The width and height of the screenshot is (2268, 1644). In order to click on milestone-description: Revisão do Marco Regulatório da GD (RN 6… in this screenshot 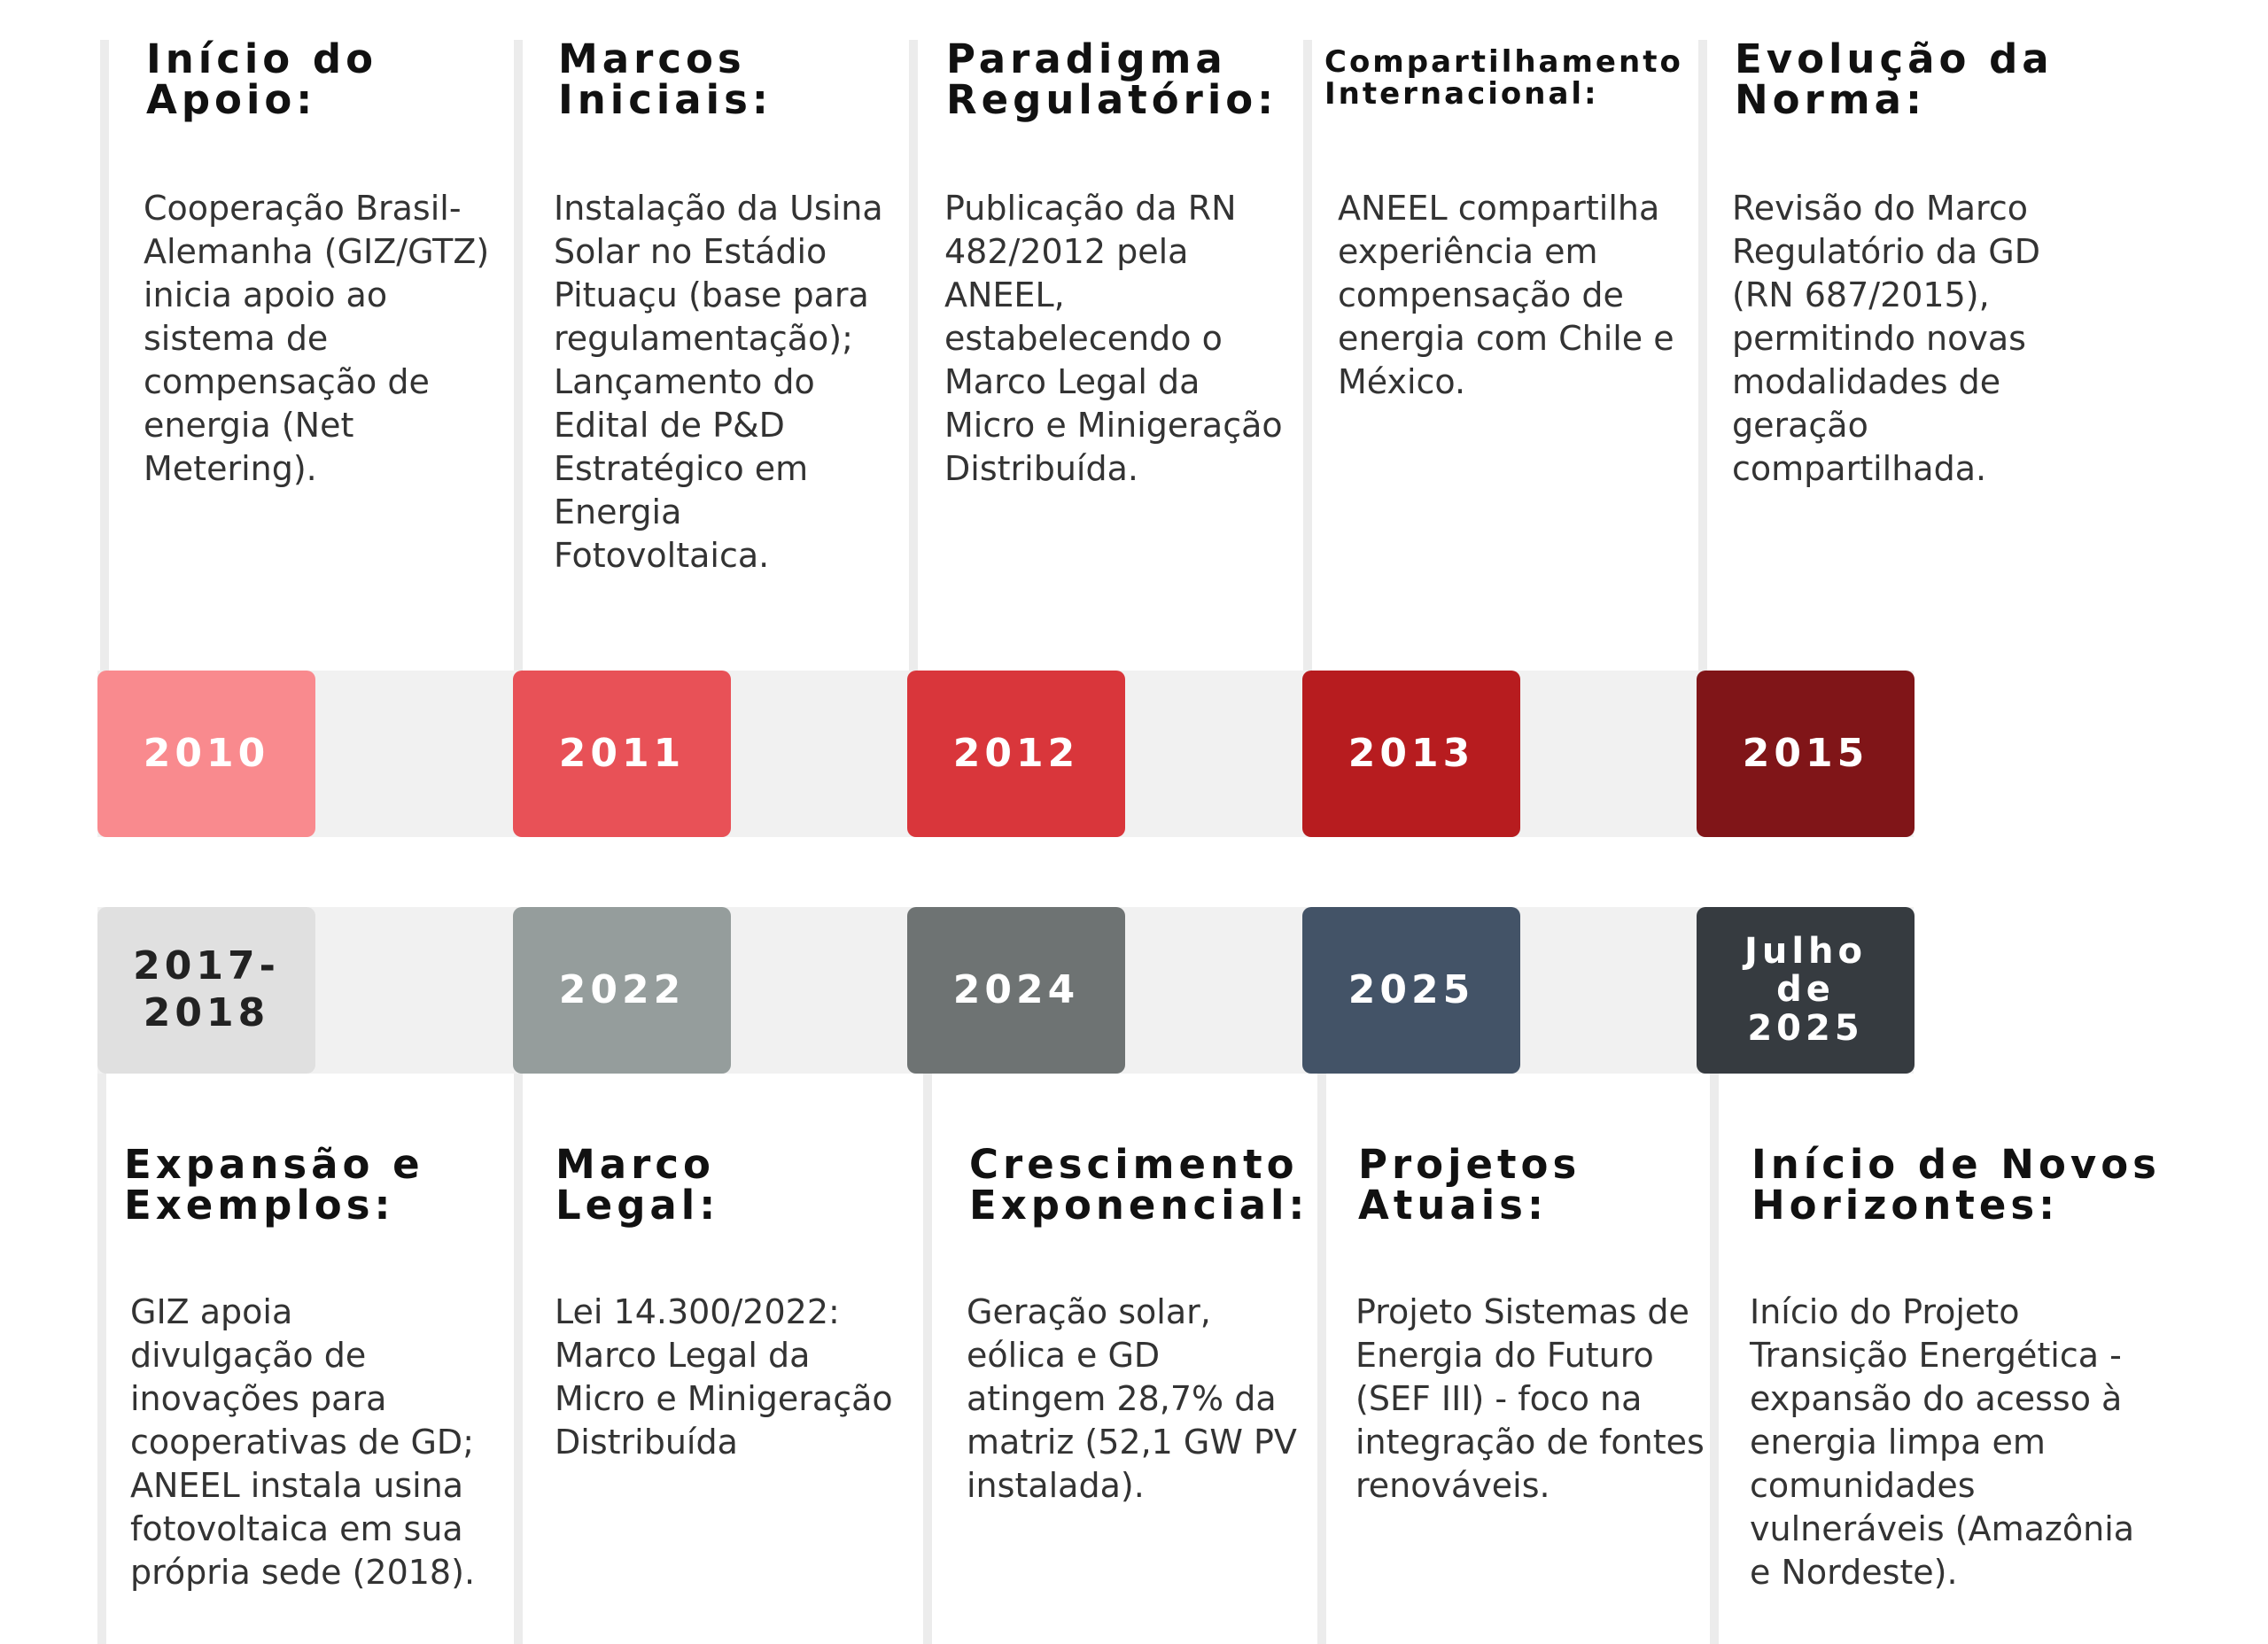, I will do `click(1886, 338)`.